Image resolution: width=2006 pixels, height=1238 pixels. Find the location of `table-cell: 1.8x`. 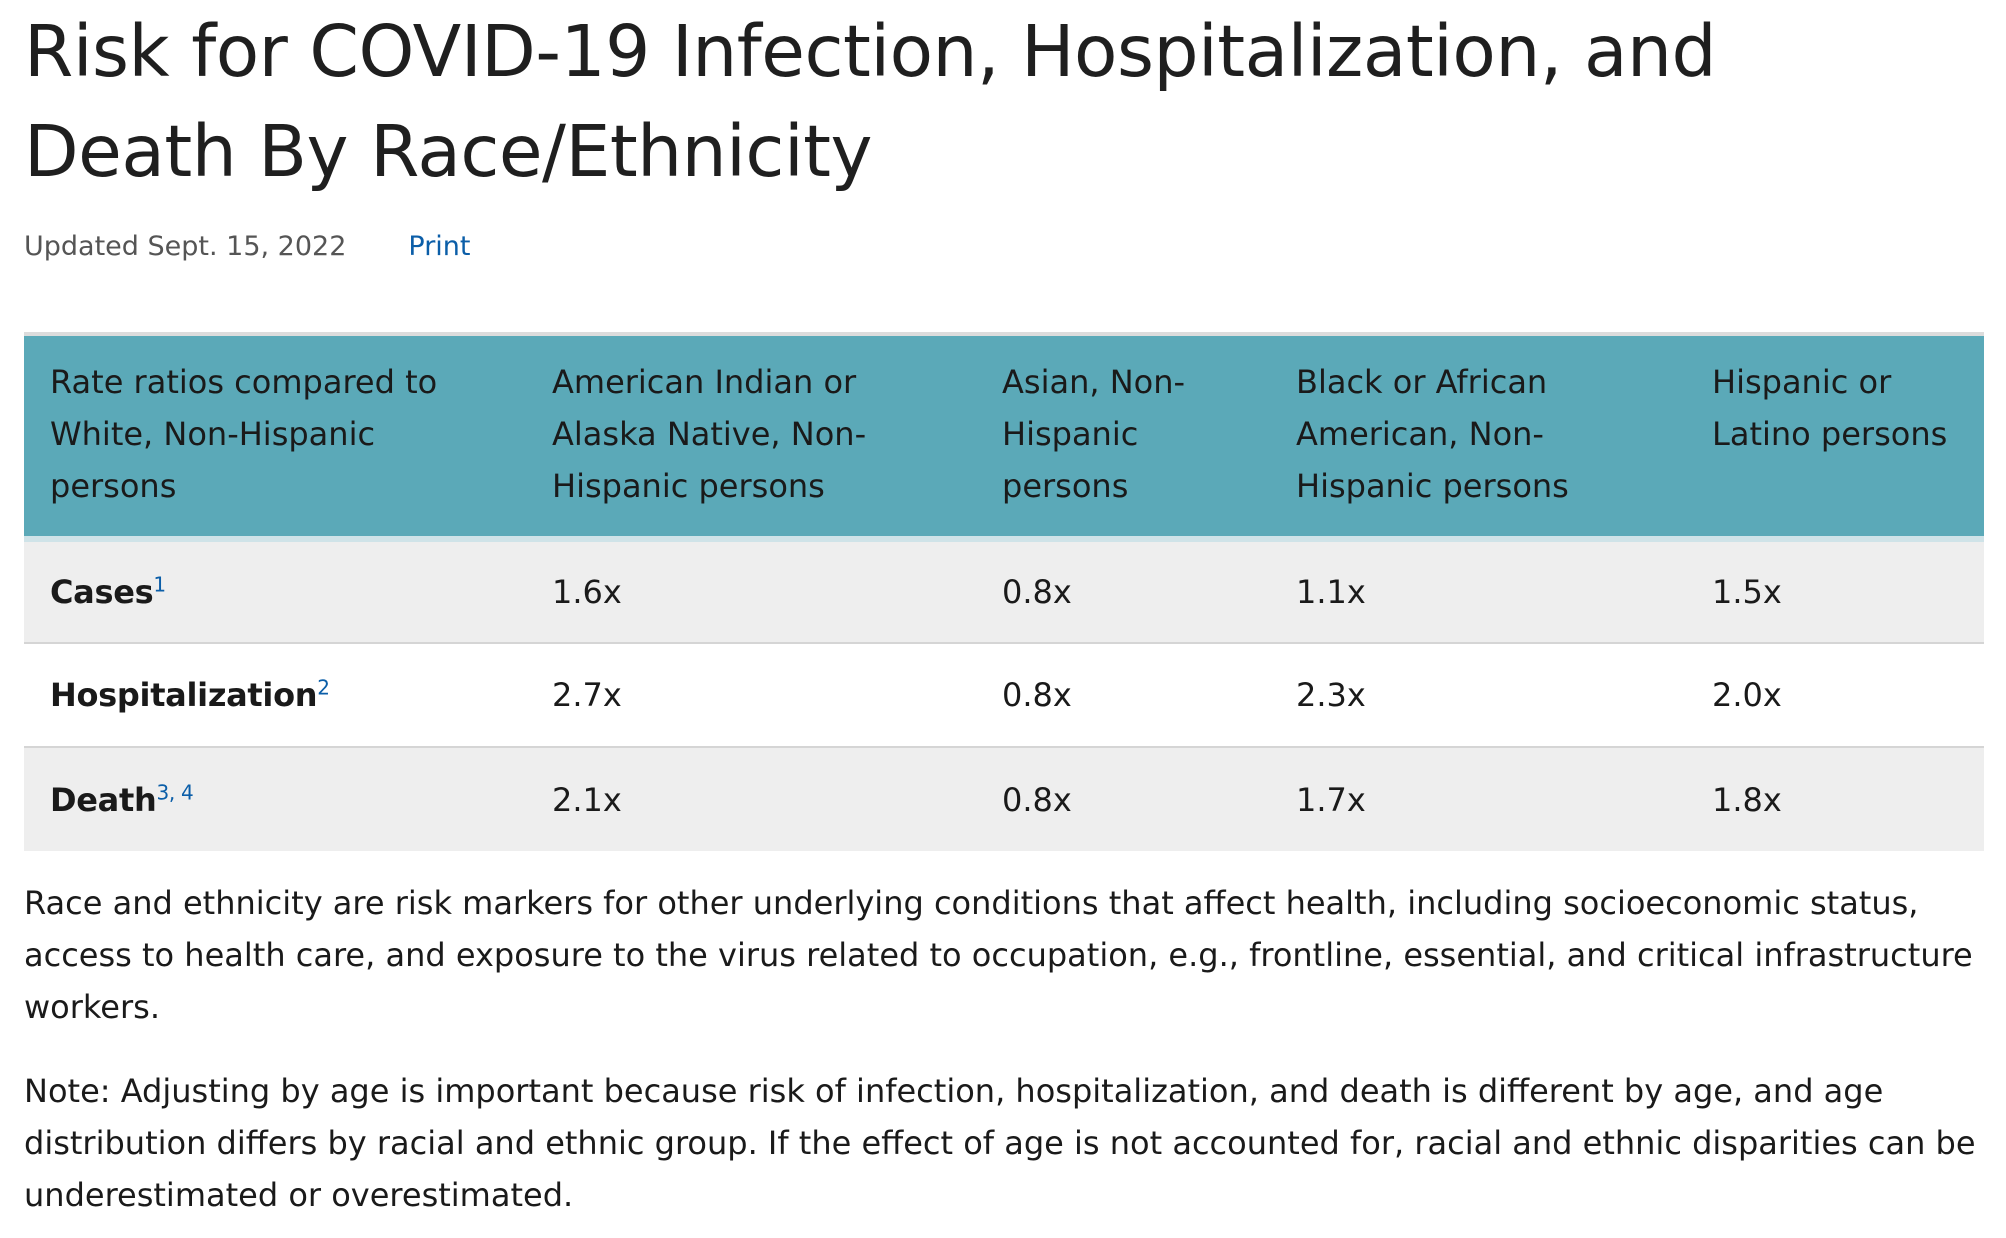

table-cell: 1.8x is located at coordinates (1747, 799).